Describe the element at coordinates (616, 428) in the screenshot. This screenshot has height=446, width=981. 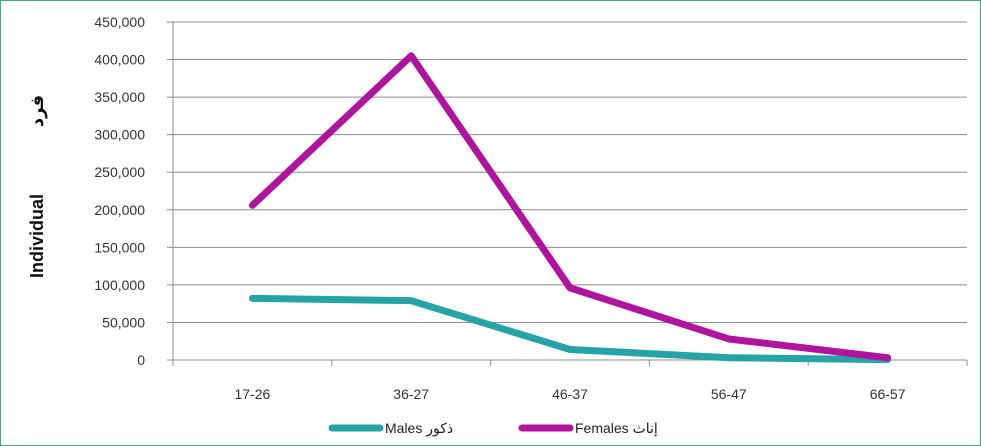
I see `legend-label-1: Females إناث` at that location.